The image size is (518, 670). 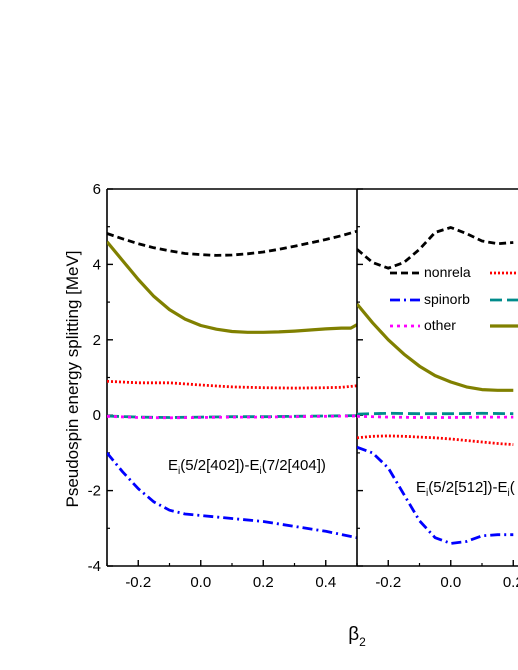 I want to click on legend-label-nonrela: nonrela, so click(x=447, y=272).